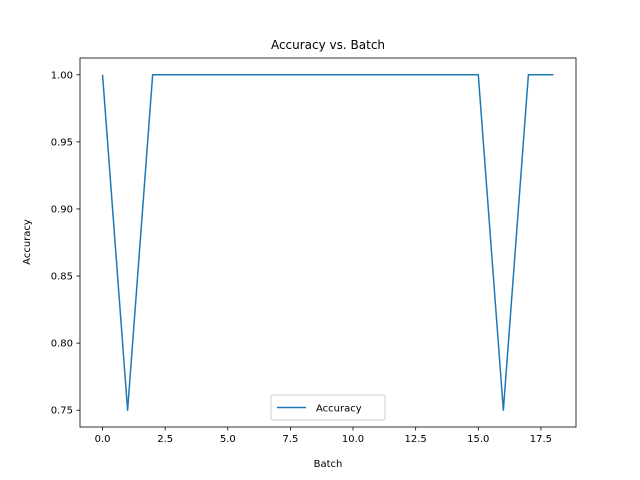 This screenshot has width=640, height=480. Describe the element at coordinates (328, 464) in the screenshot. I see `x-axis-label: Batch` at that location.